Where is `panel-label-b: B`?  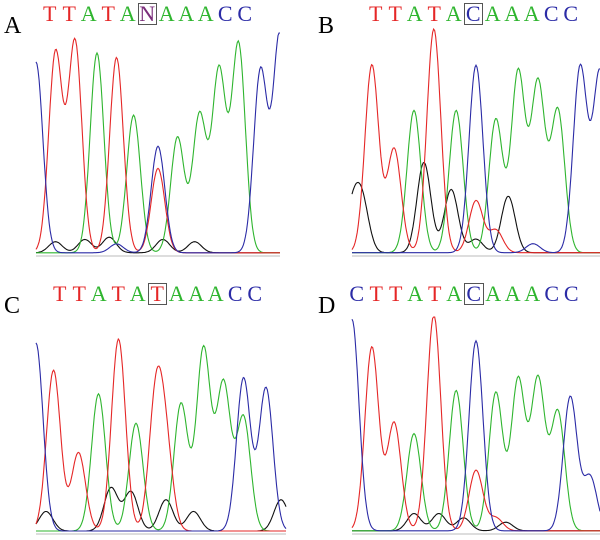 panel-label-b: B is located at coordinates (326, 26).